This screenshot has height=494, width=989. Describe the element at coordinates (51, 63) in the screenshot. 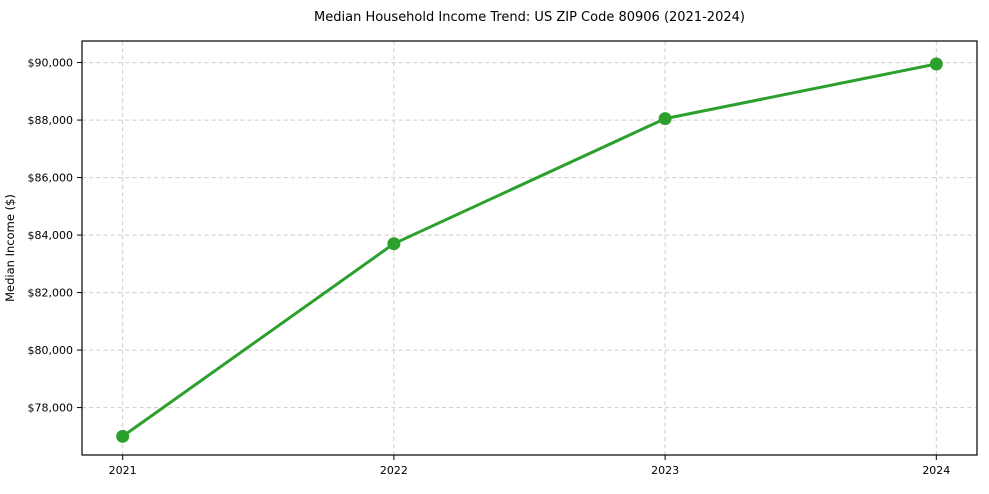

I see `y-tick-label: $90,000` at that location.